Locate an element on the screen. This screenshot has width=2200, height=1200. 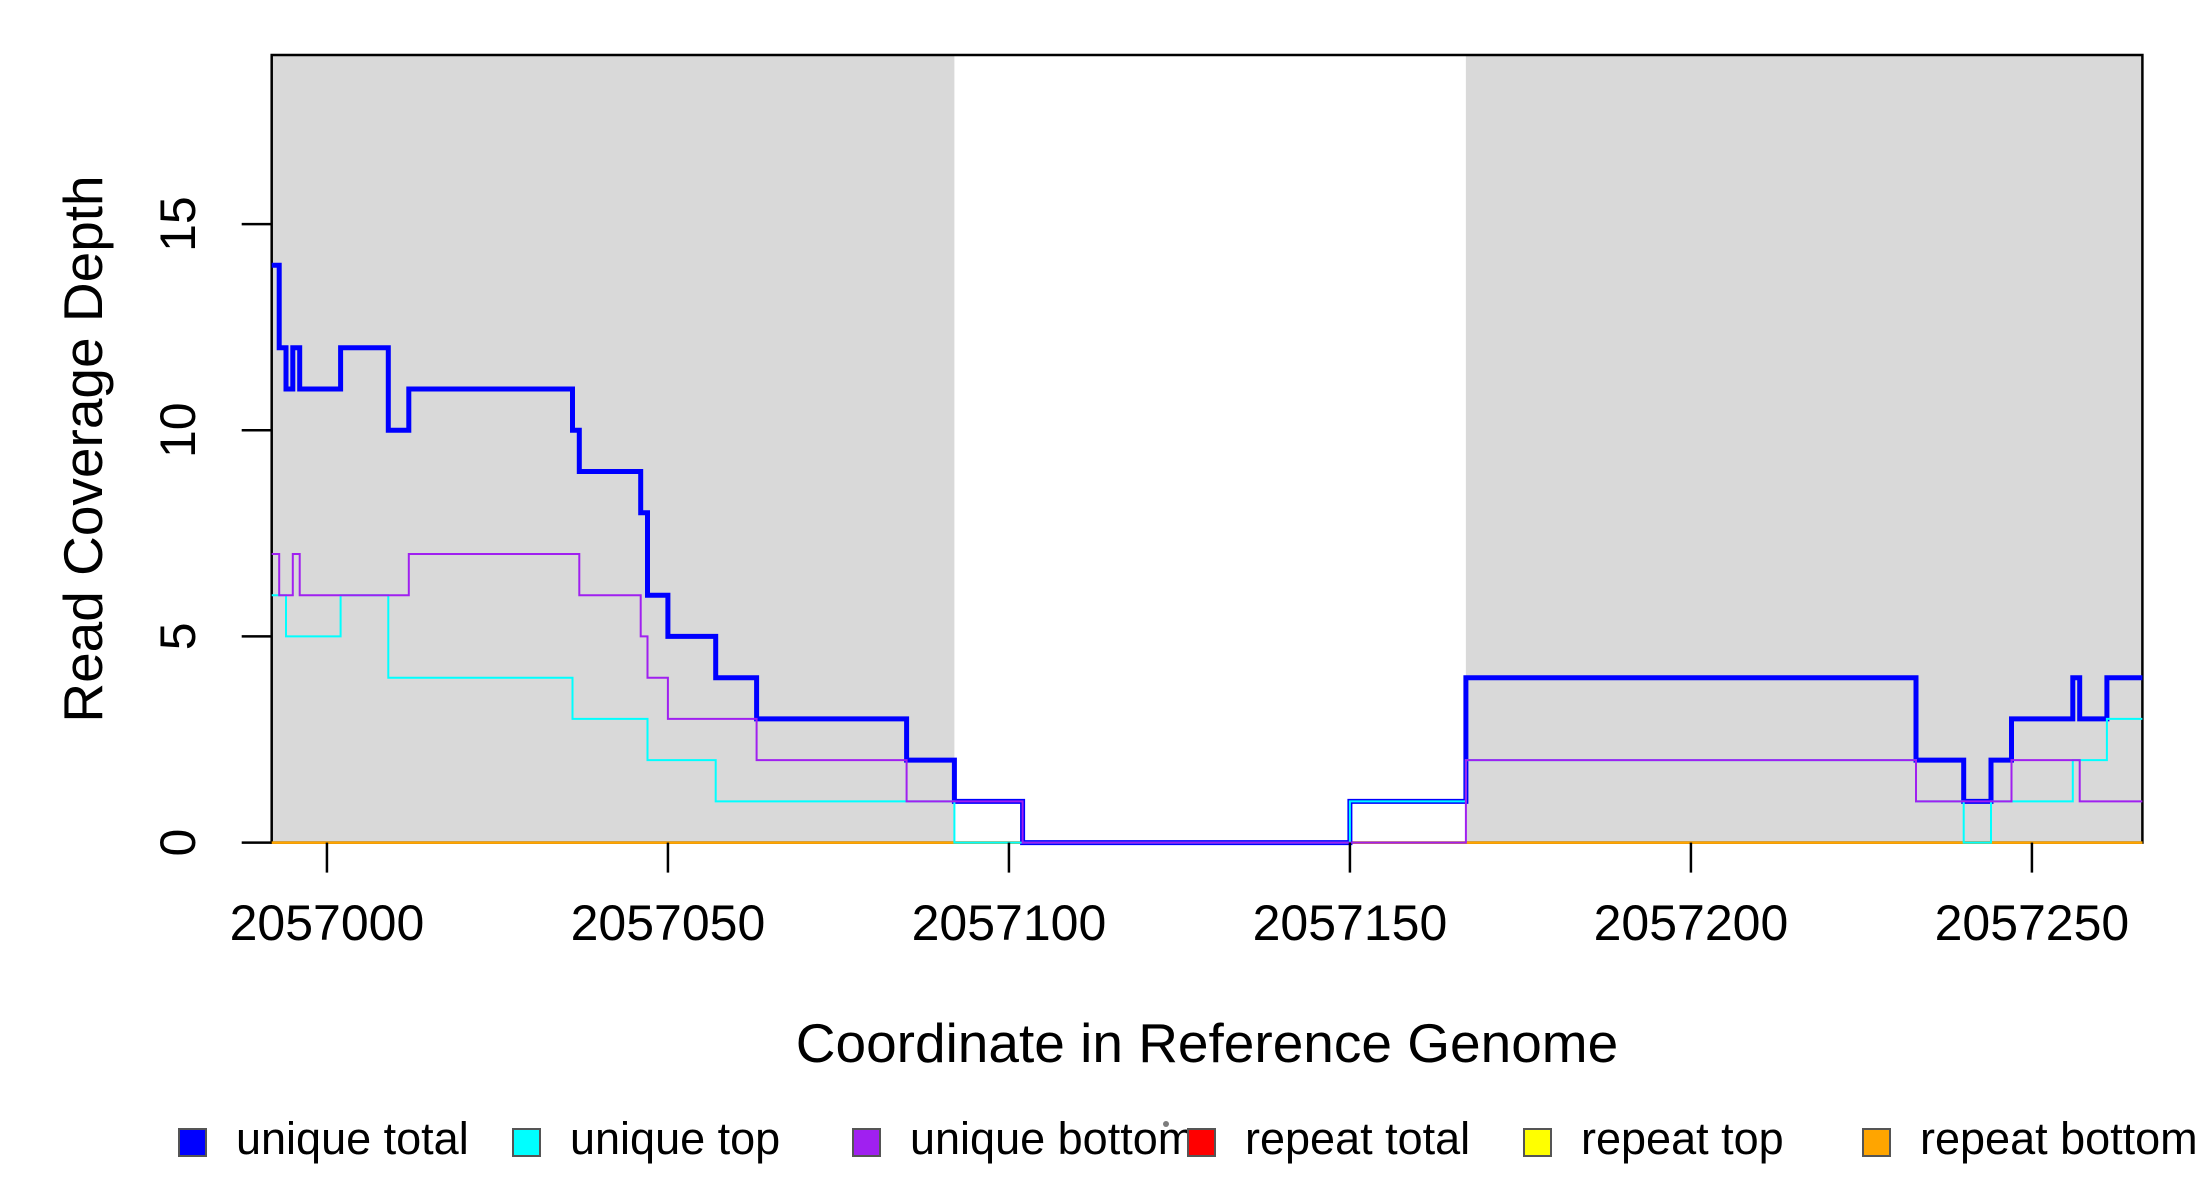
x-tick-label: 2057250 is located at coordinates (2032, 923).